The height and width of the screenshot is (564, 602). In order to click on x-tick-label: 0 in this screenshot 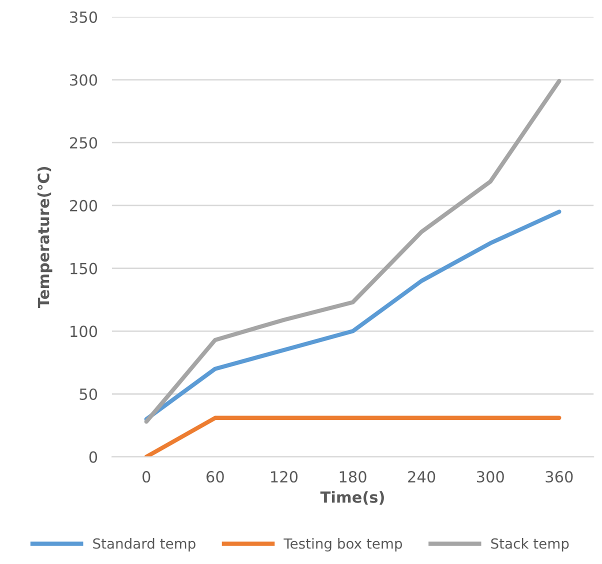, I will do `click(146, 477)`.